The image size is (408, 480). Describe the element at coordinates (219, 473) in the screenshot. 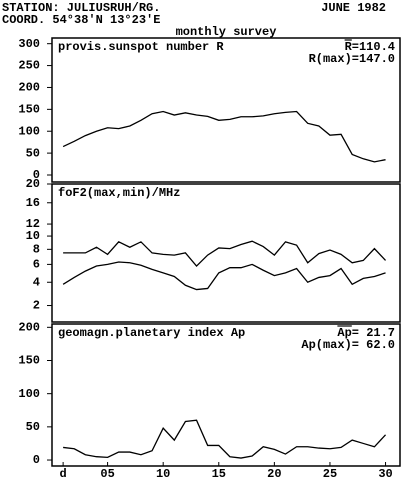

I see `x-tick-label: 15` at that location.